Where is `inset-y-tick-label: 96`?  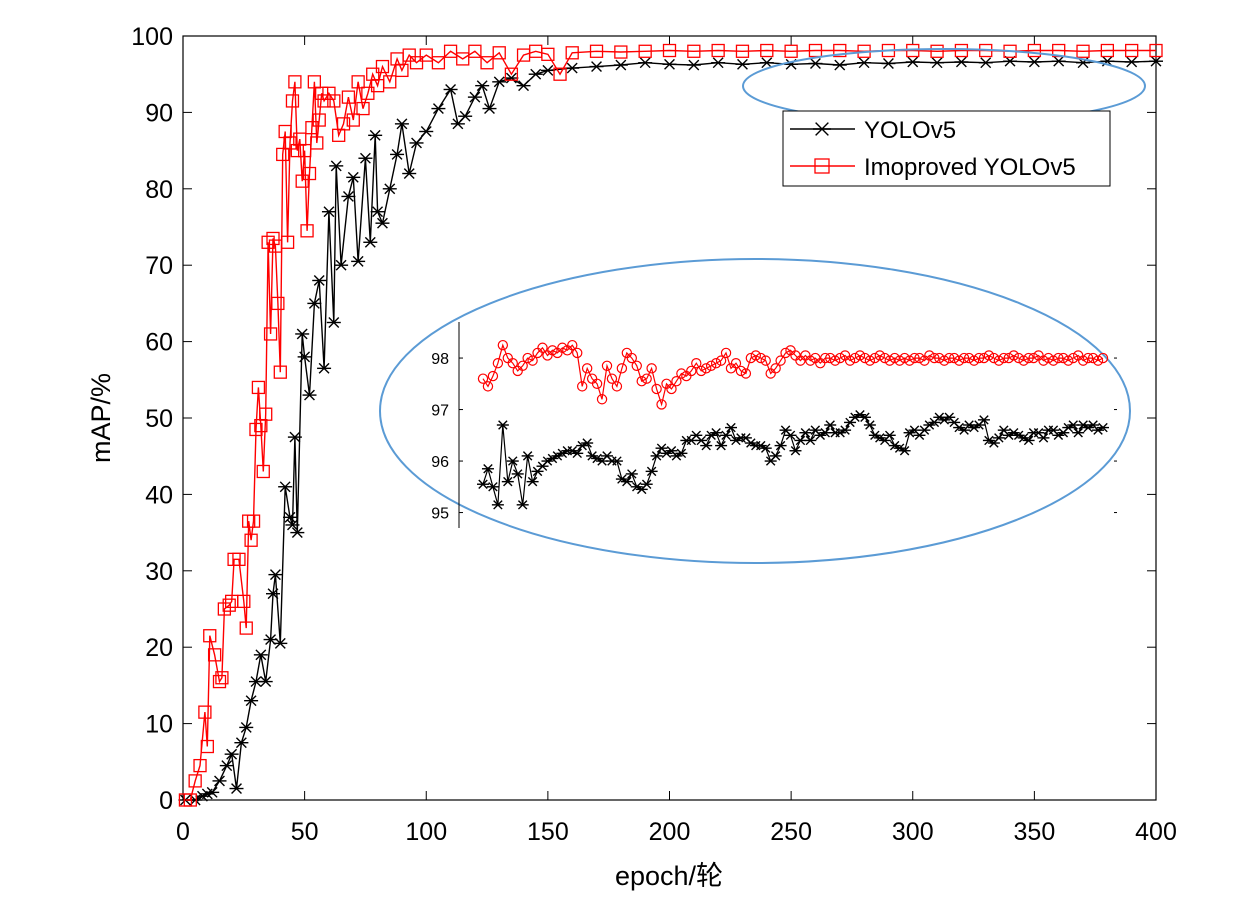
inset-y-tick-label: 96 is located at coordinates (440, 462).